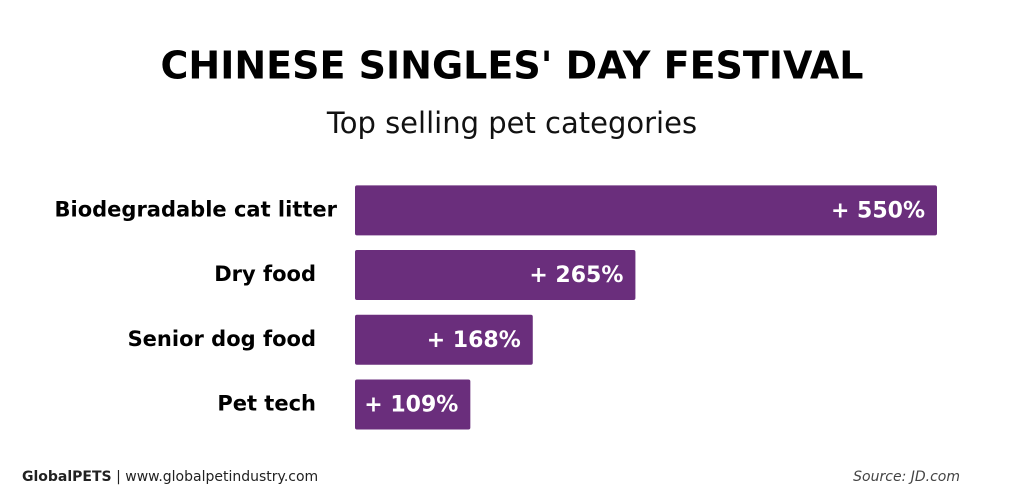 This screenshot has height=500, width=1024. Describe the element at coordinates (906, 477) in the screenshot. I see `source: Source: JD.com` at that location.